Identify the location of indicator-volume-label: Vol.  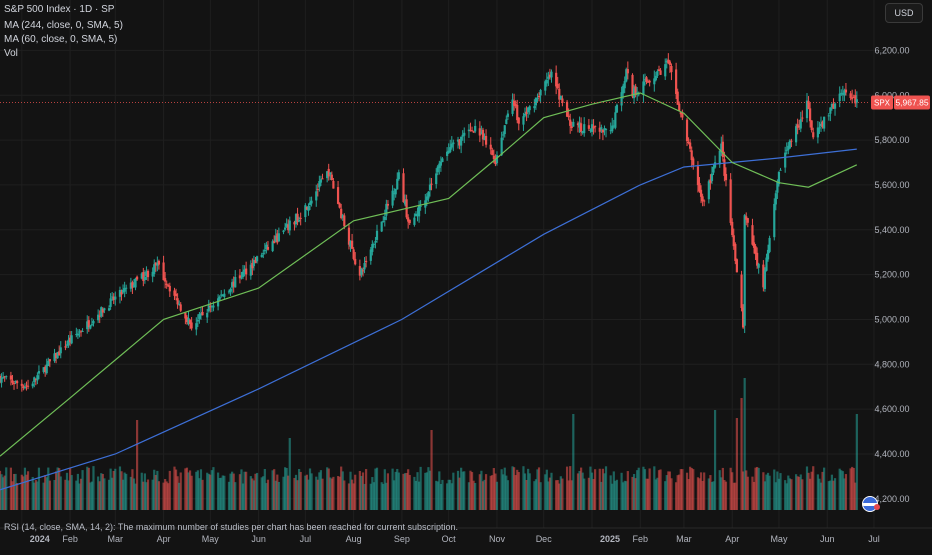
(11, 53).